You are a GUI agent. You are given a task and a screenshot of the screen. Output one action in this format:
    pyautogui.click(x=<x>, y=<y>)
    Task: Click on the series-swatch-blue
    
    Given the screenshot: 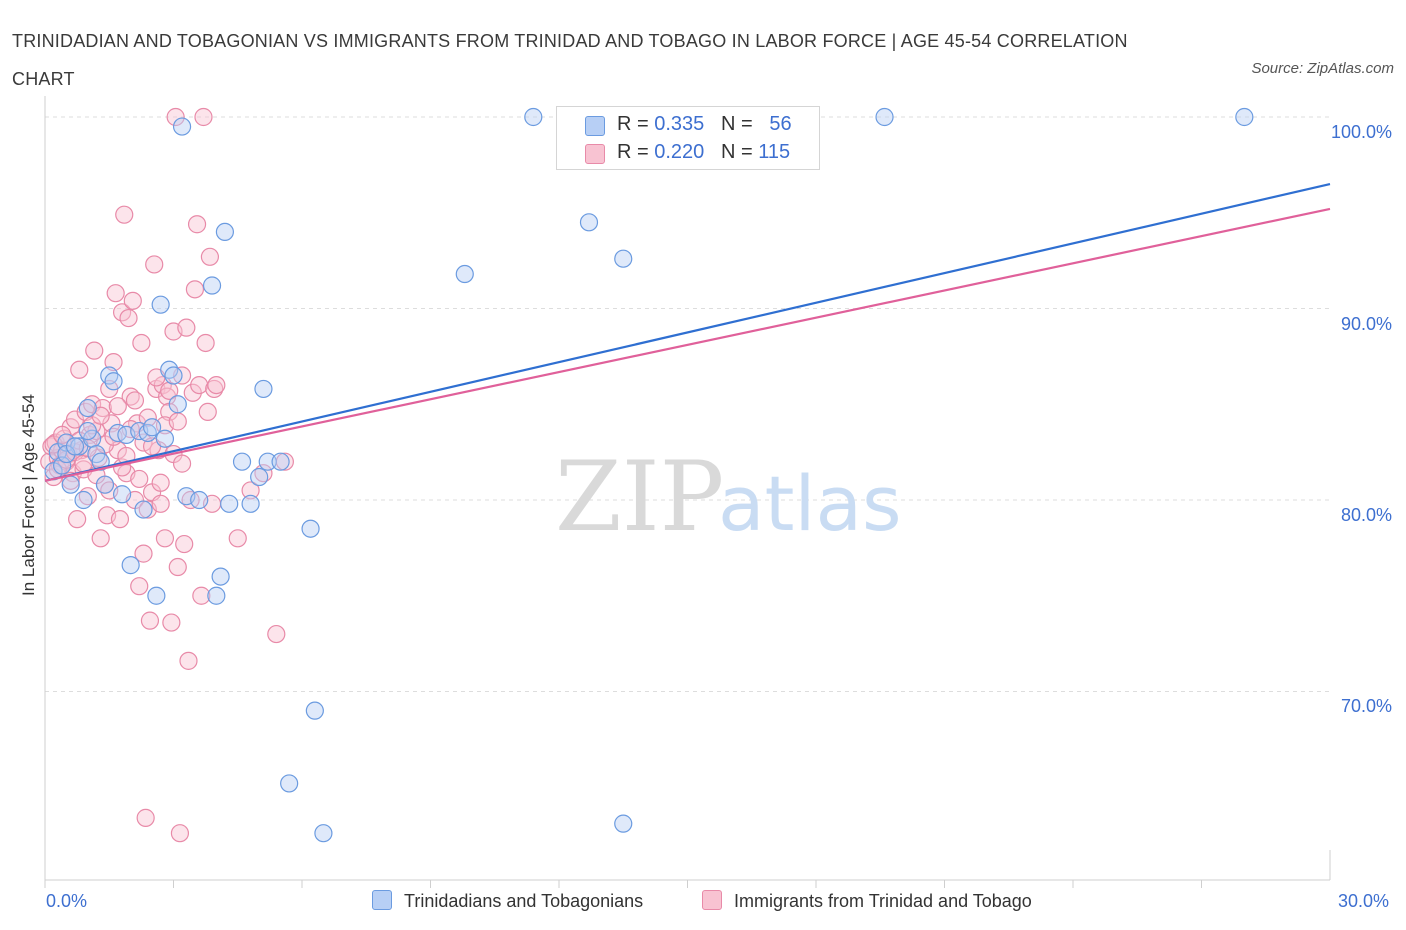 What is the action you would take?
    pyautogui.click(x=382, y=900)
    